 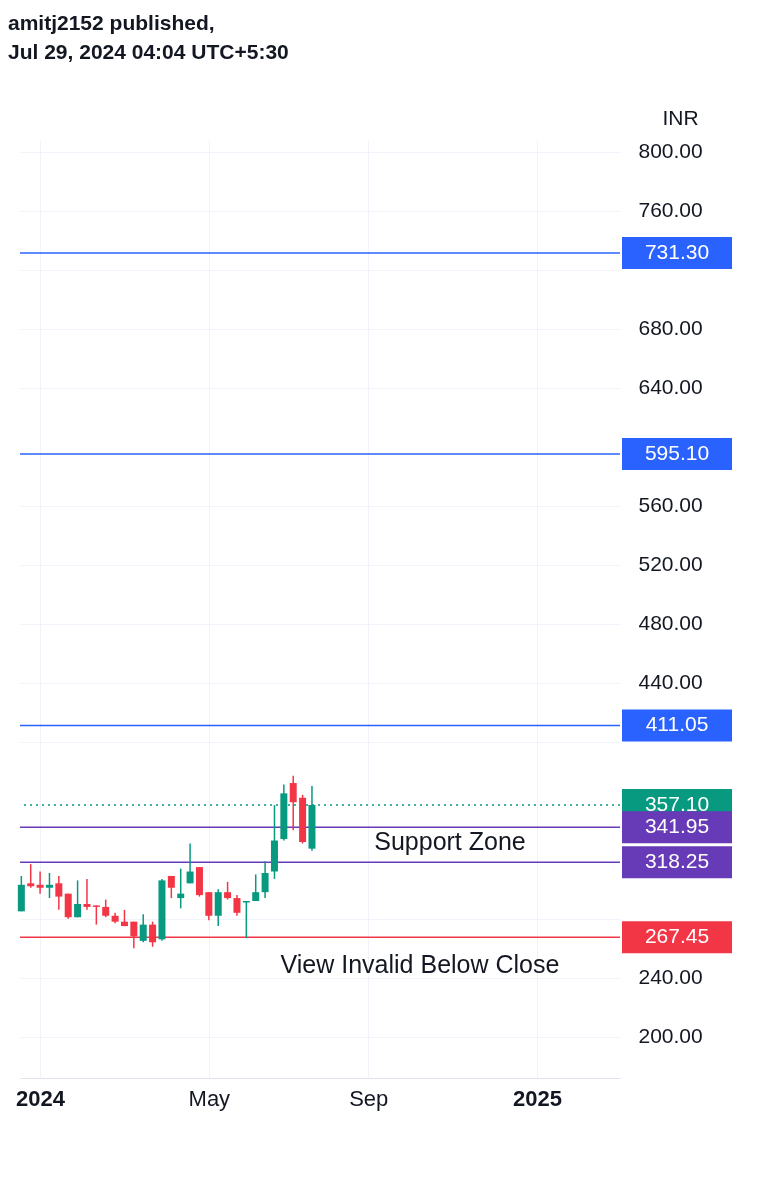 I want to click on ref-line-label: 318.25, so click(x=677, y=861).